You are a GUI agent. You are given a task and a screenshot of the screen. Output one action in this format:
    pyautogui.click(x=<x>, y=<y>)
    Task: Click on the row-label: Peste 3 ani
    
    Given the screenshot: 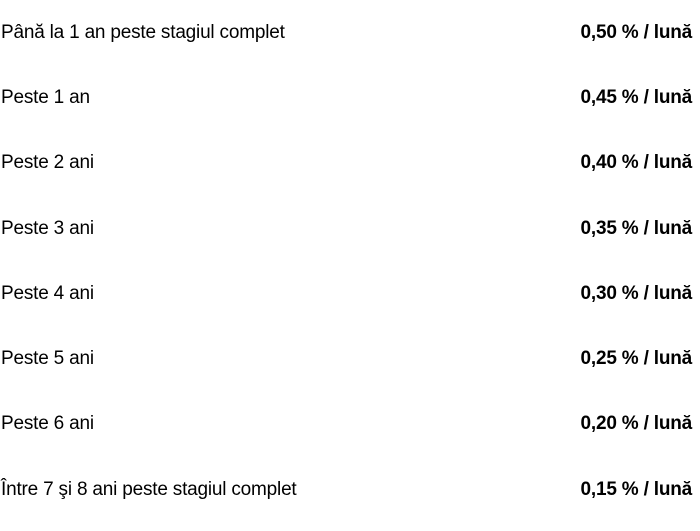 What is the action you would take?
    pyautogui.click(x=47, y=228)
    